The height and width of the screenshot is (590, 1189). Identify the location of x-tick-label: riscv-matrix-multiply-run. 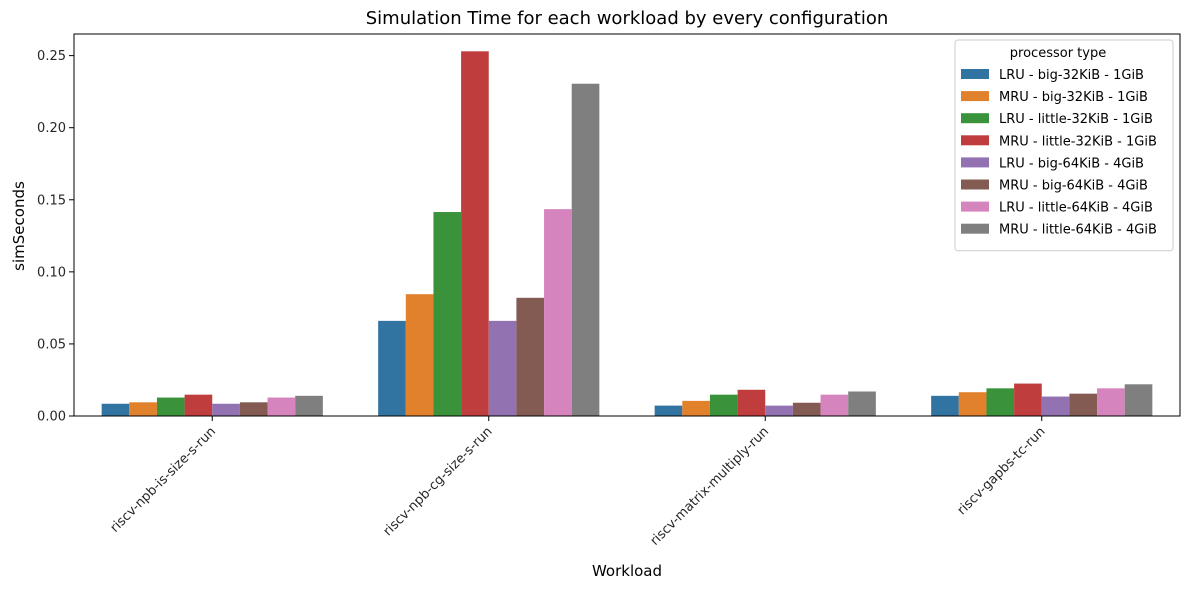
(710, 486).